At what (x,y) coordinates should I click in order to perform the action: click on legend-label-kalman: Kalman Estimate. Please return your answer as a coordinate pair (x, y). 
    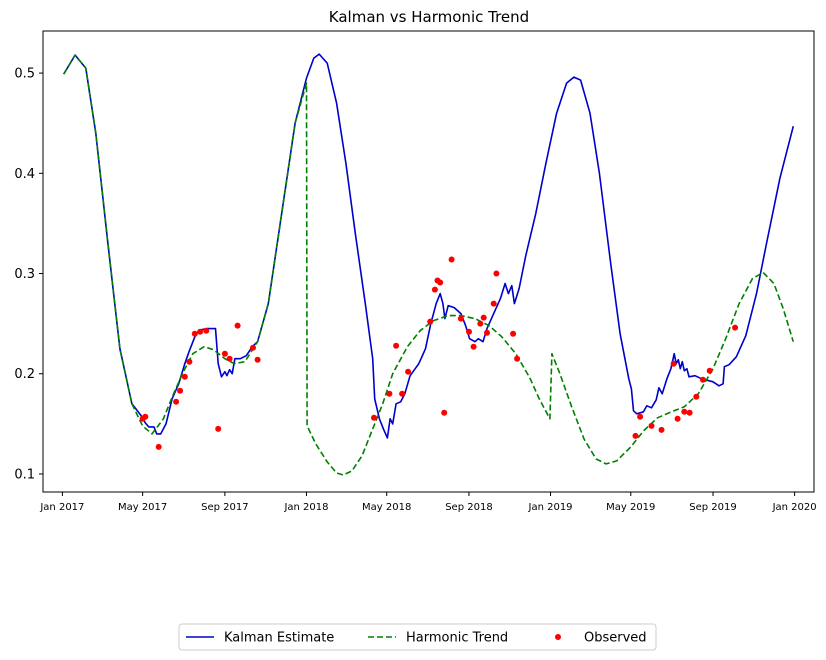
    Looking at the image, I should click on (279, 638).